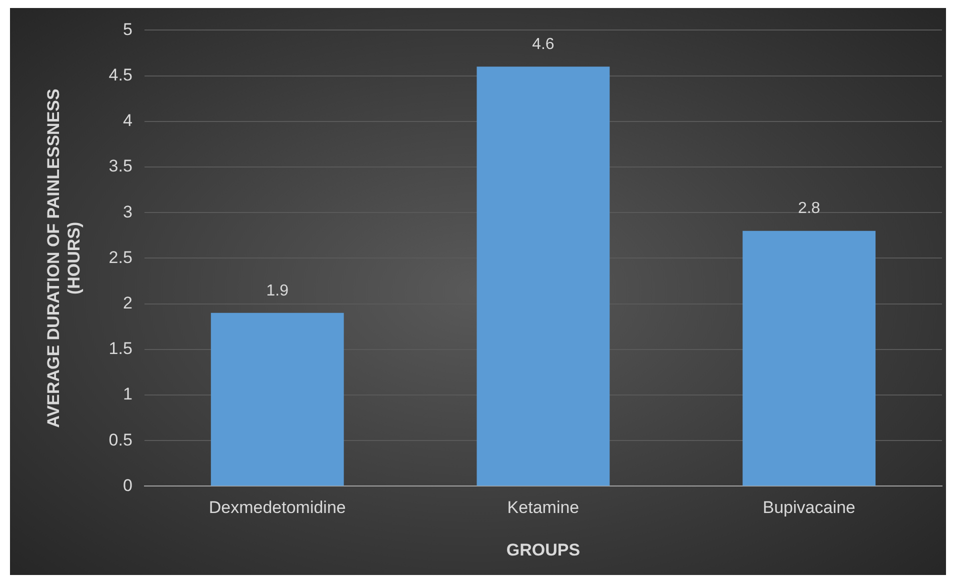 Image resolution: width=956 pixels, height=583 pixels. I want to click on data-label: 4.6, so click(543, 45).